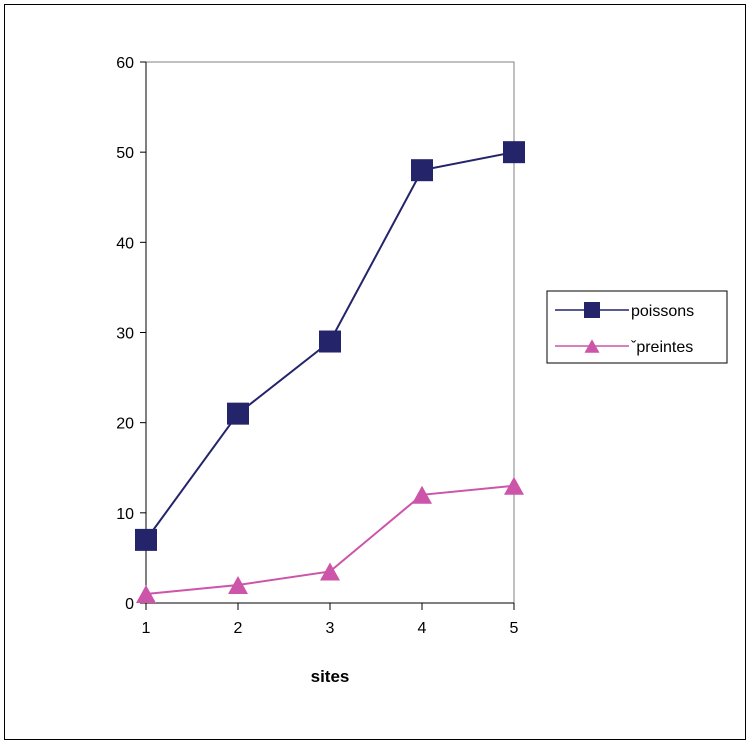 The height and width of the screenshot is (740, 752). What do you see at coordinates (146, 628) in the screenshot?
I see `x-tick-label: 1` at bounding box center [146, 628].